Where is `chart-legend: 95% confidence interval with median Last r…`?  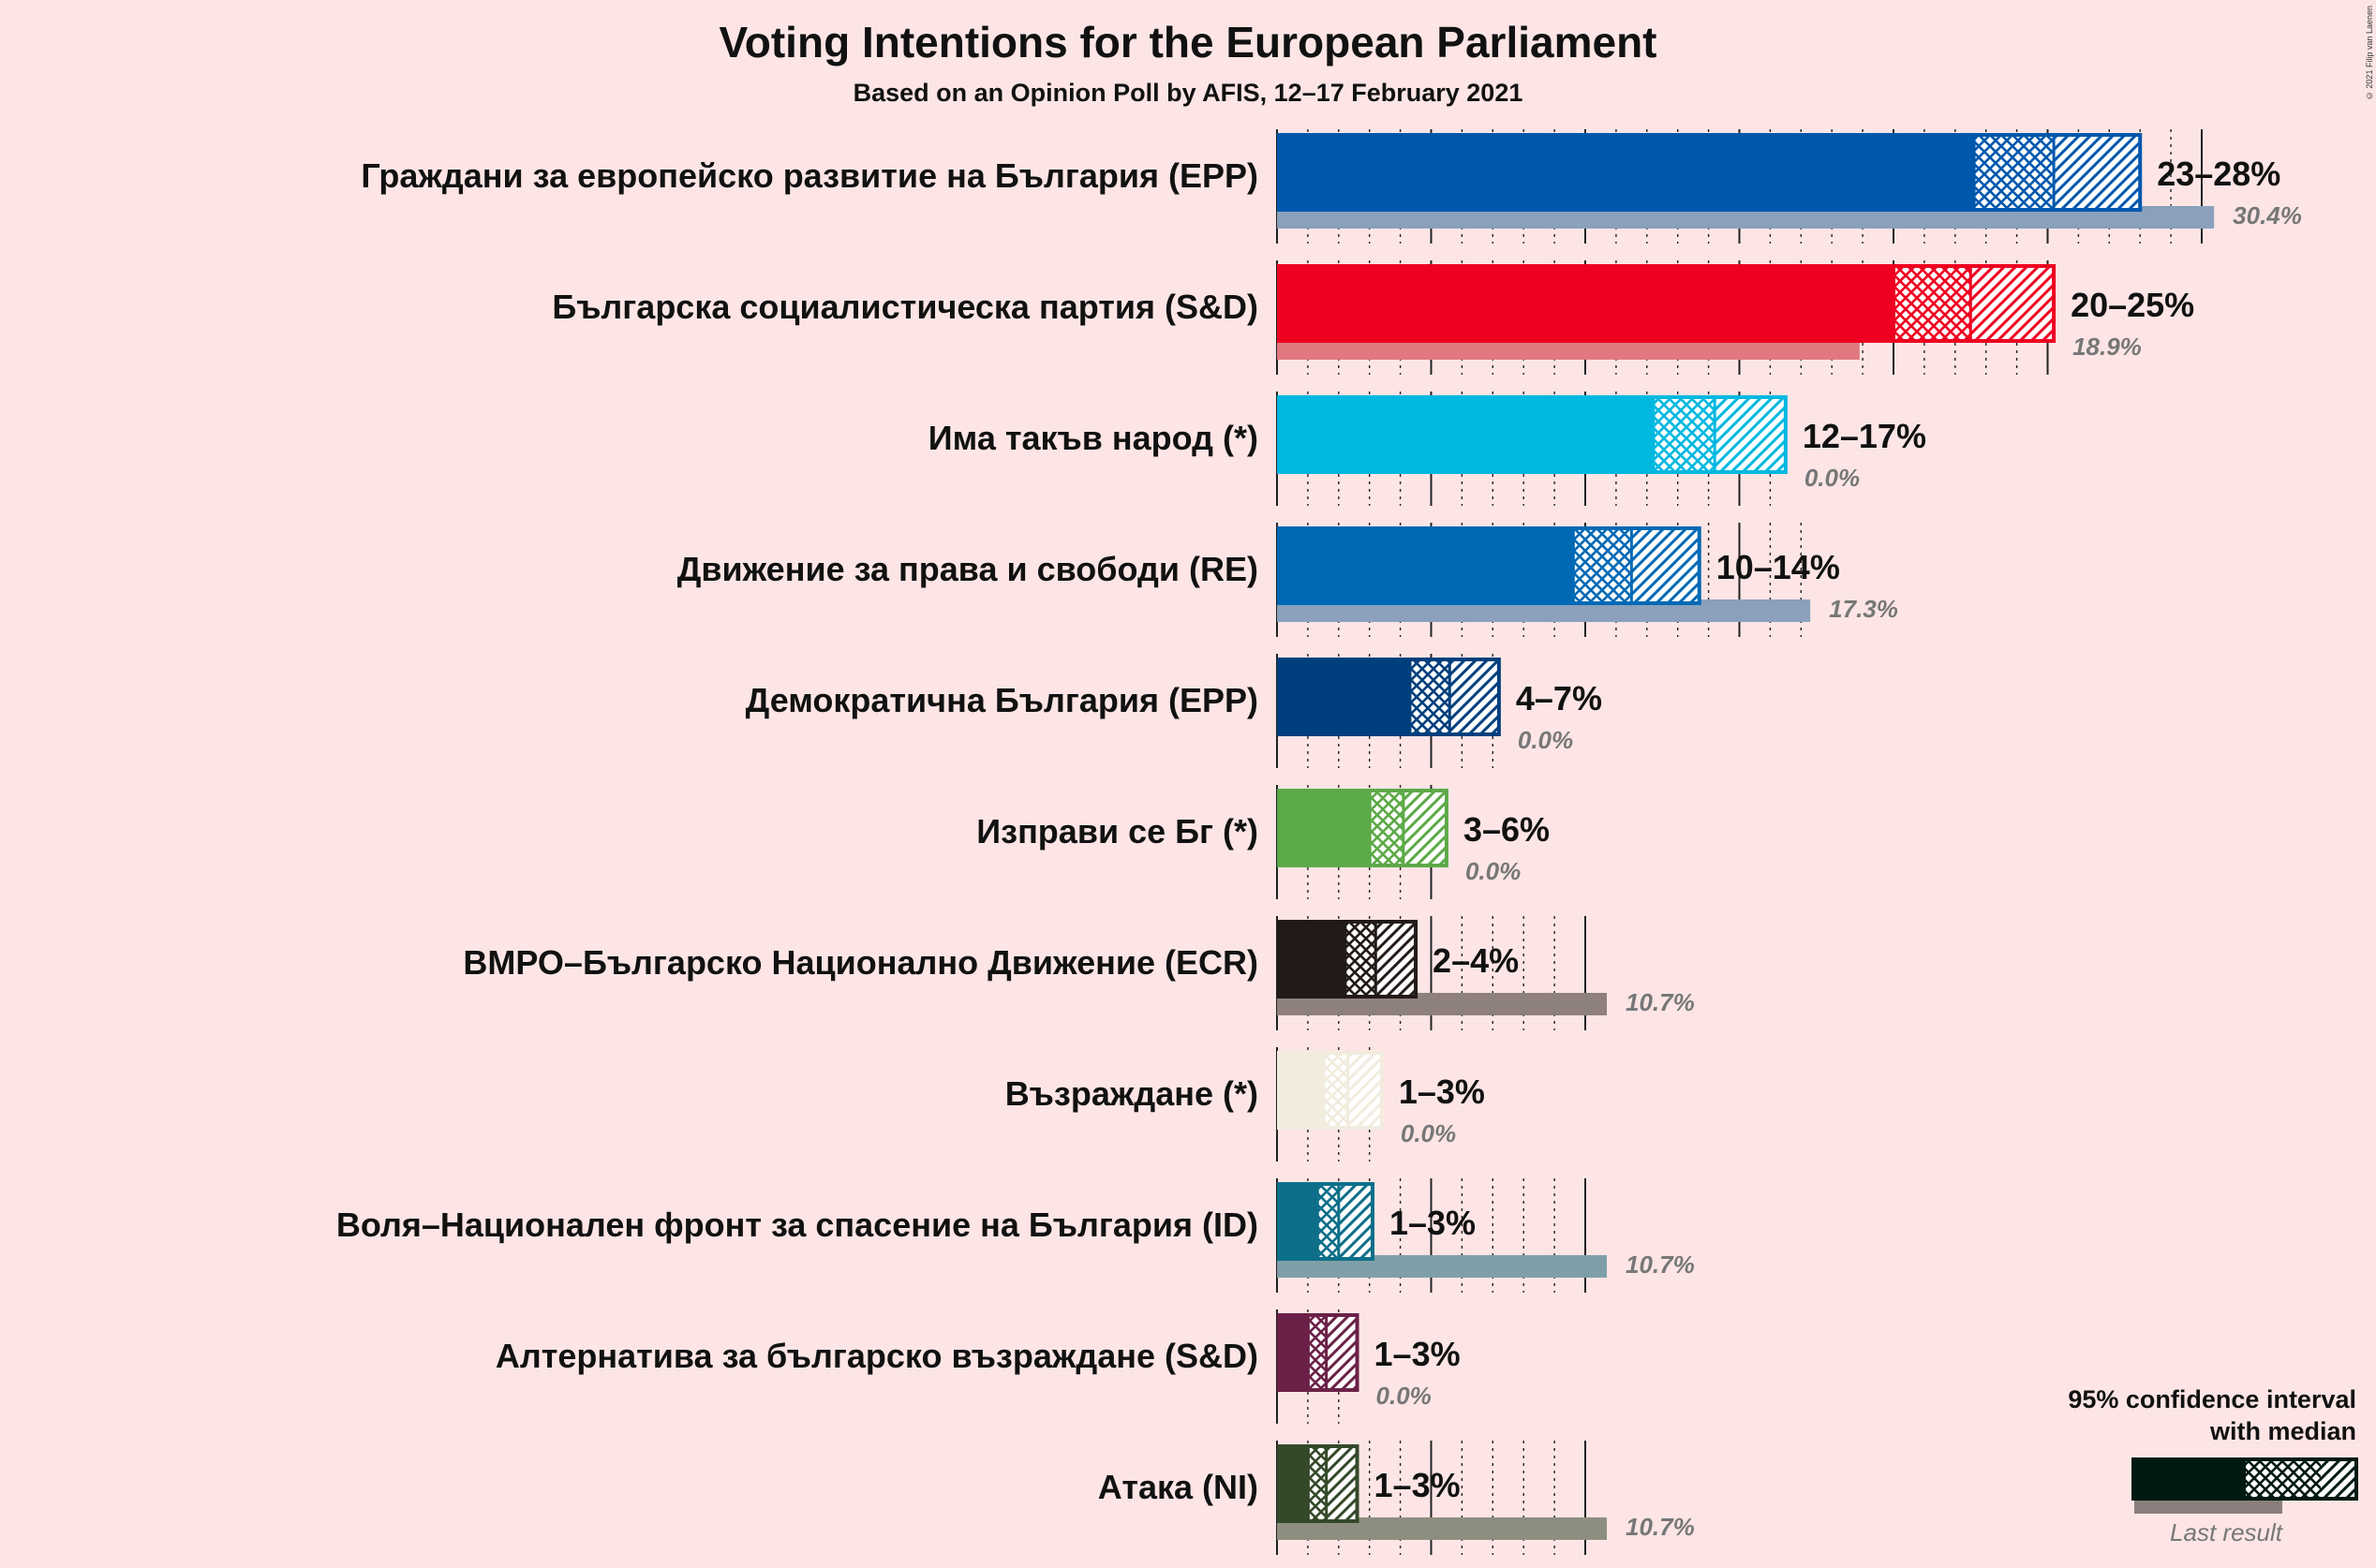
chart-legend: 95% confidence interval with median Last r… is located at coordinates (2213, 1465).